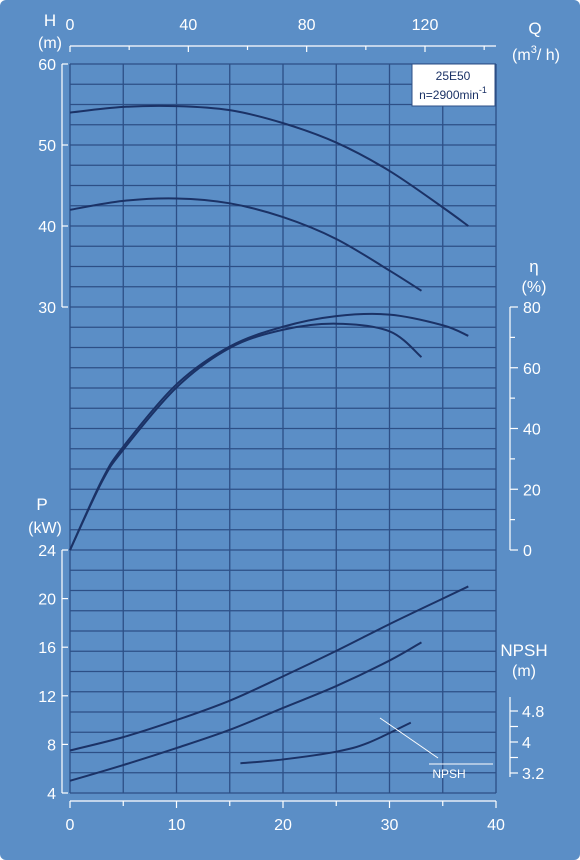 Image resolution: width=580 pixels, height=860 pixels. I want to click on eta-axis-label: η, so click(533, 266).